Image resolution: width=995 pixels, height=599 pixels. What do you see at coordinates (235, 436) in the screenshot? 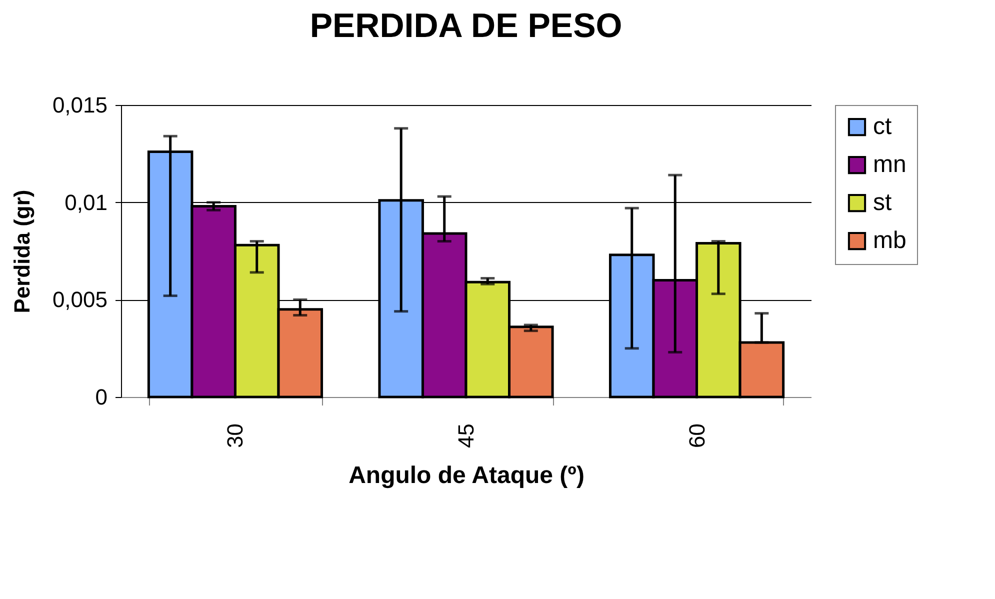
I see `x-tick-label: 30` at bounding box center [235, 436].